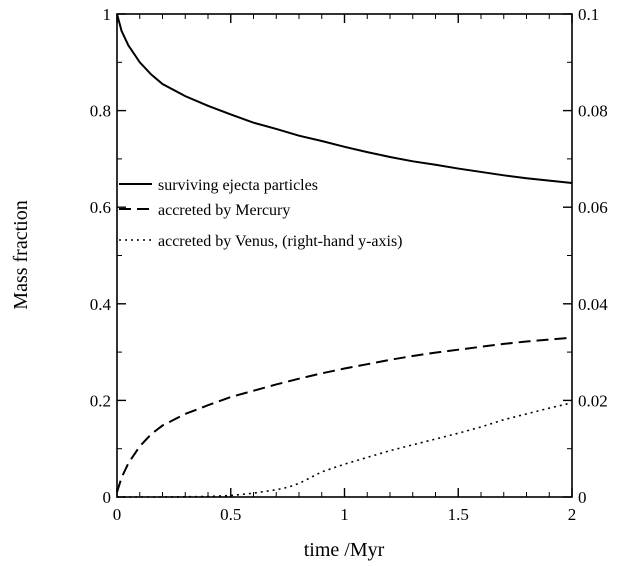 Image resolution: width=620 pixels, height=566 pixels. I want to click on x-tick-label: 2, so click(572, 514).